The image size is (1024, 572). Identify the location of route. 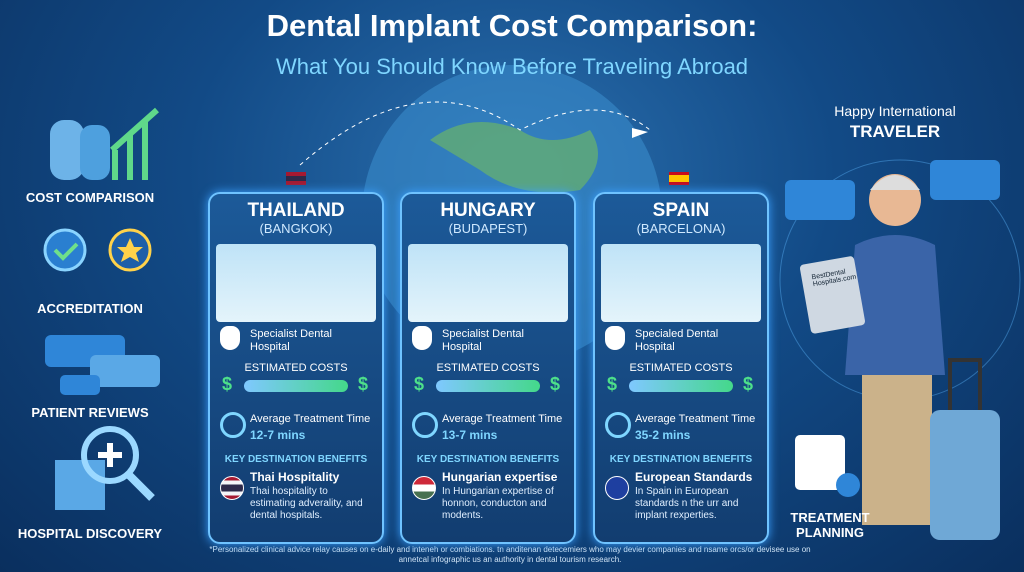
(475, 133).